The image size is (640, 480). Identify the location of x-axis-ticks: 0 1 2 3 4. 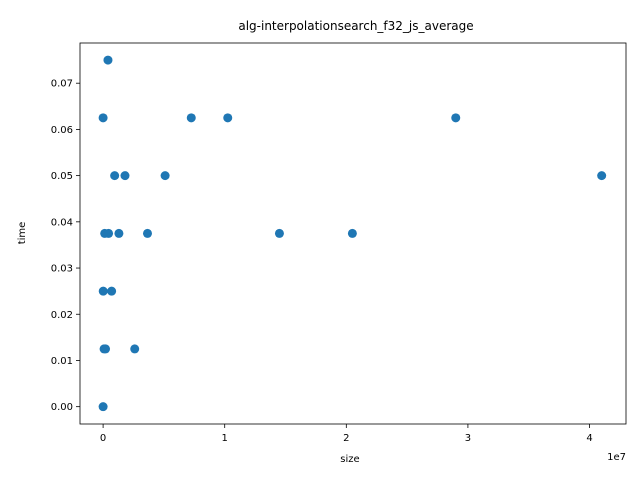
(346, 434).